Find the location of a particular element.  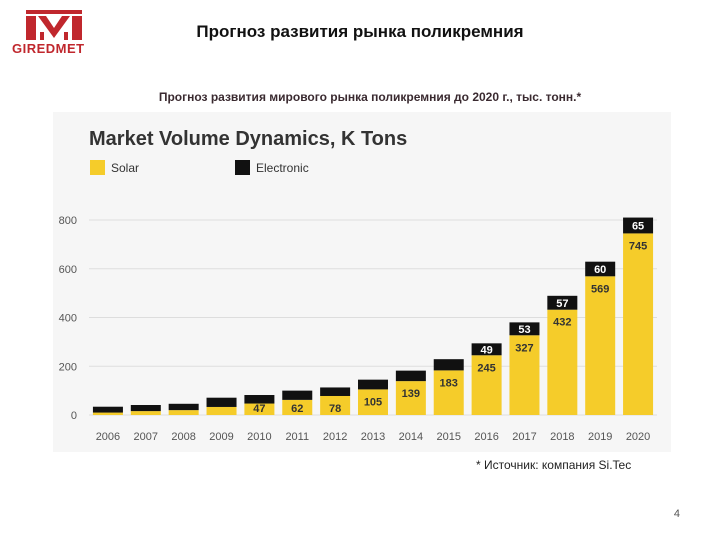

bar-solar-2012 is located at coordinates (335, 405).